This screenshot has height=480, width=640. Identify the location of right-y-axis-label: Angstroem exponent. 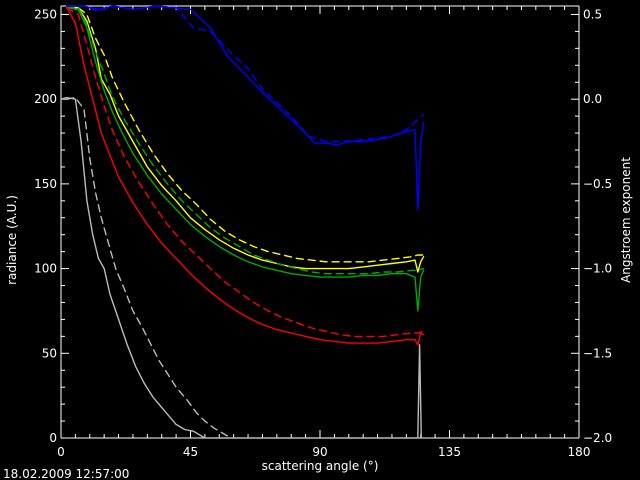
(626, 220).